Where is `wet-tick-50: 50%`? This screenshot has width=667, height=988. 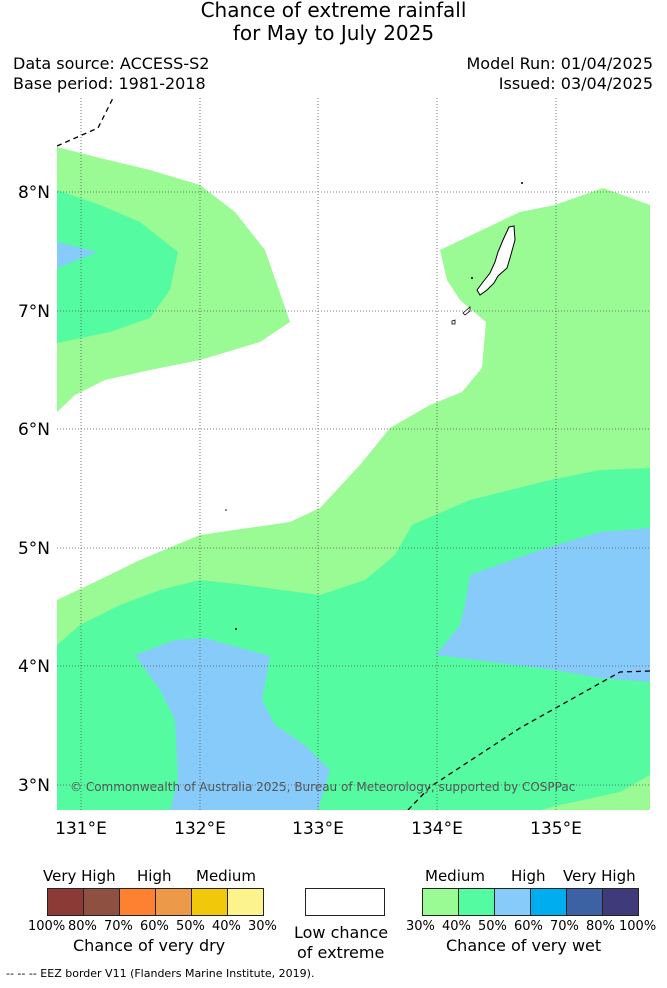 wet-tick-50: 50% is located at coordinates (492, 926).